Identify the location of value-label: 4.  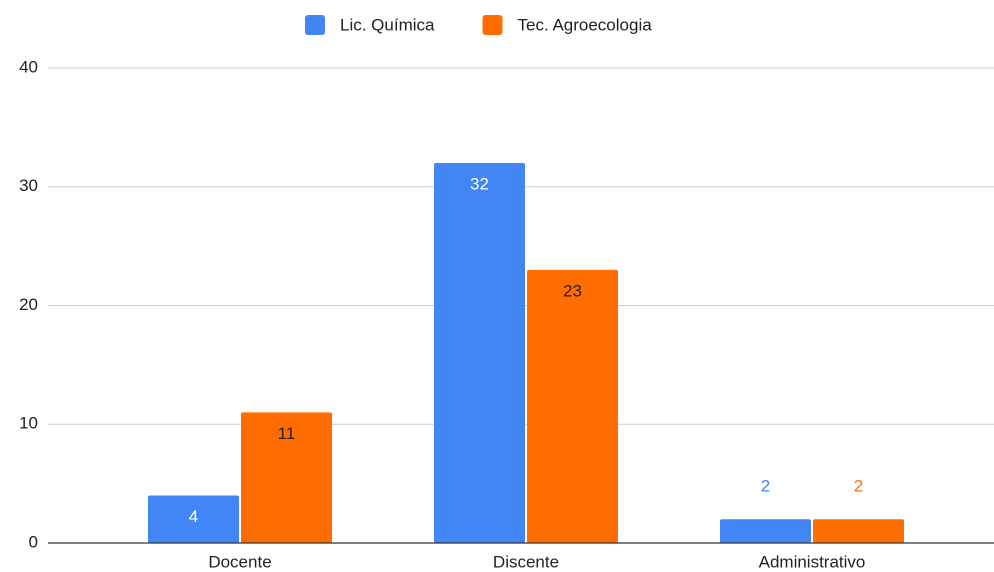
(193, 516).